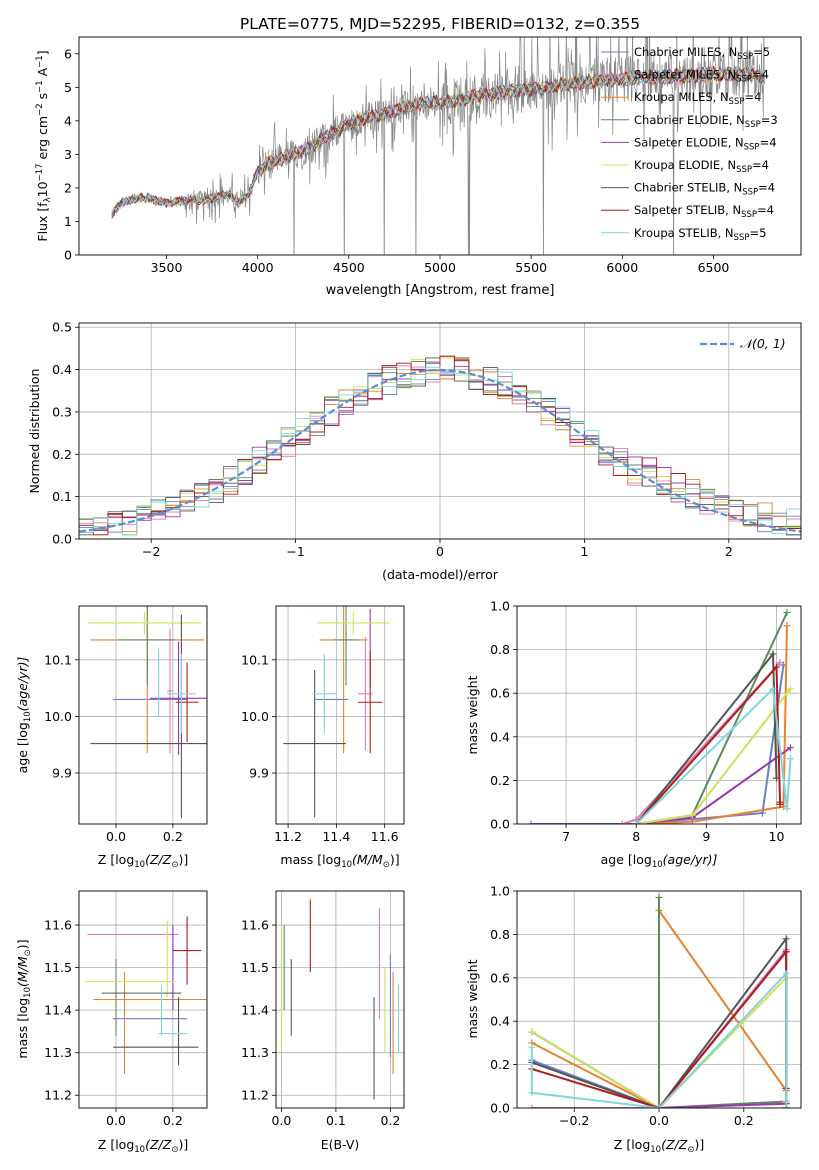 Image resolution: width=819 pixels, height=1170 pixels. I want to click on weight_vs_age-frame, so click(659, 715).